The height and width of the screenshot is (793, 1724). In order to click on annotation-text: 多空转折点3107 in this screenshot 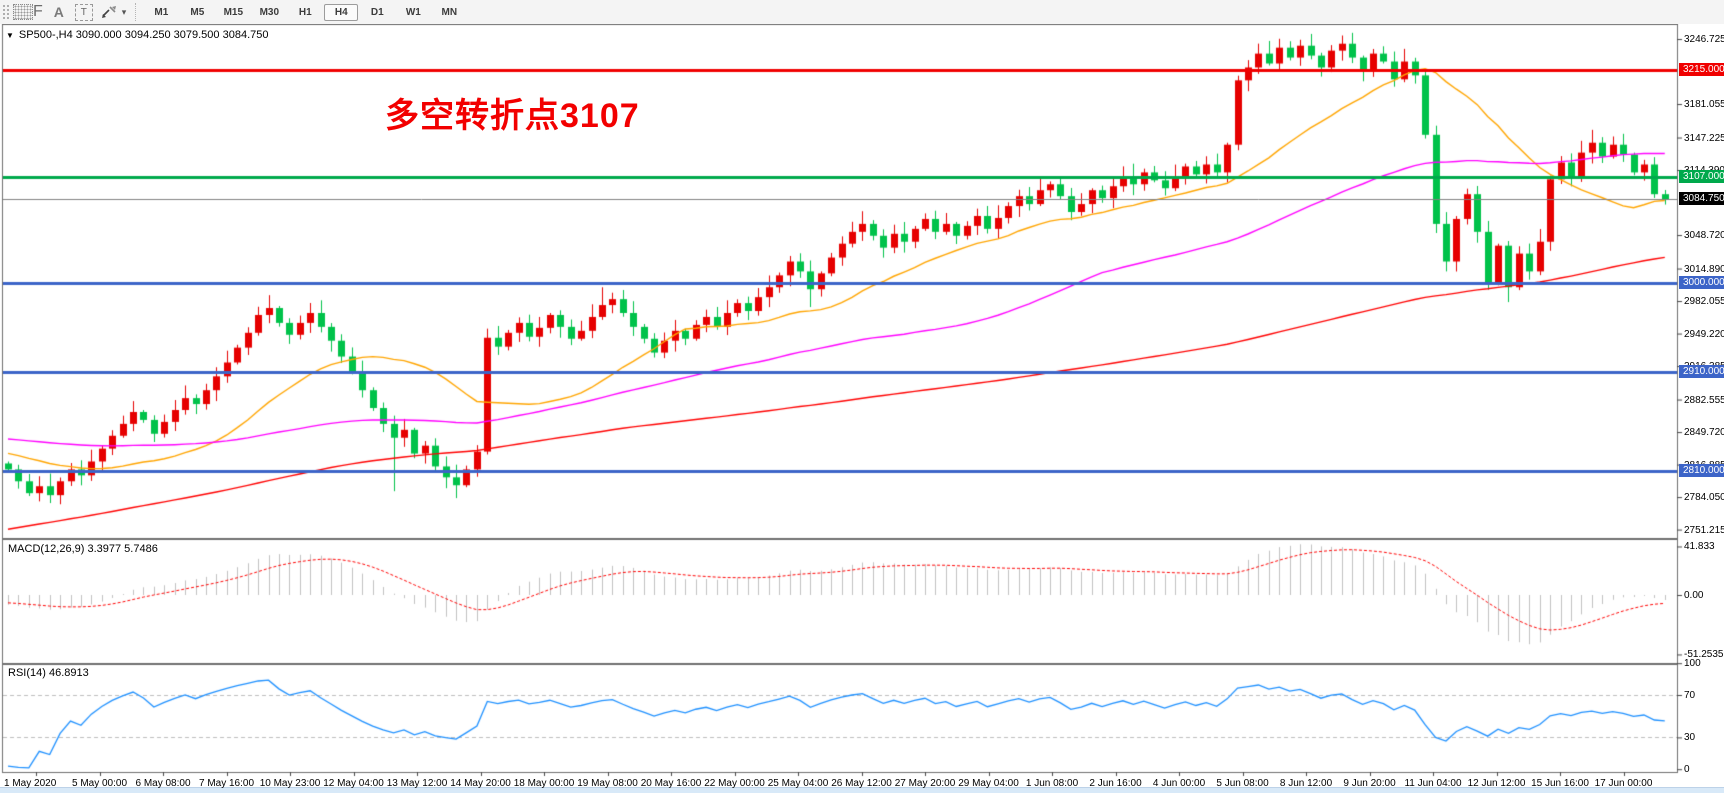, I will do `click(512, 116)`.